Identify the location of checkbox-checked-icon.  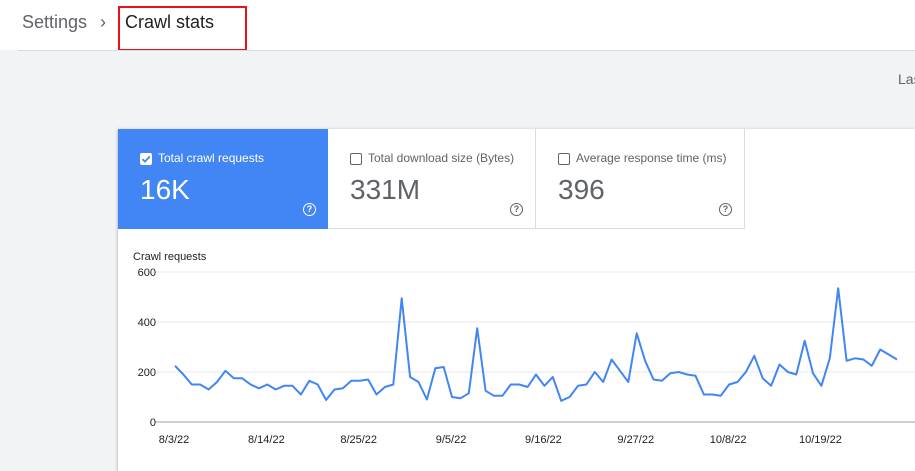
(146, 159).